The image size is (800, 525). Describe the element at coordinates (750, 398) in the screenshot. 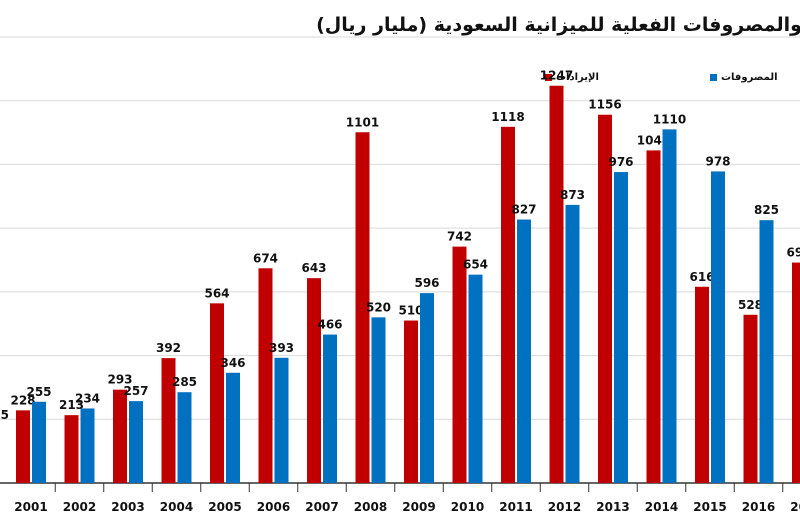

I see `bar-revenue-2016` at that location.